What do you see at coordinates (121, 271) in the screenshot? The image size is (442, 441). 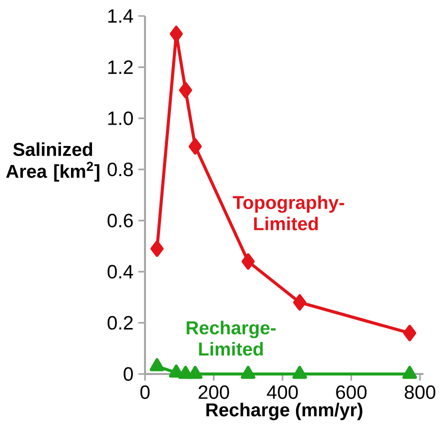 I see `y-tick-label: 0.4` at bounding box center [121, 271].